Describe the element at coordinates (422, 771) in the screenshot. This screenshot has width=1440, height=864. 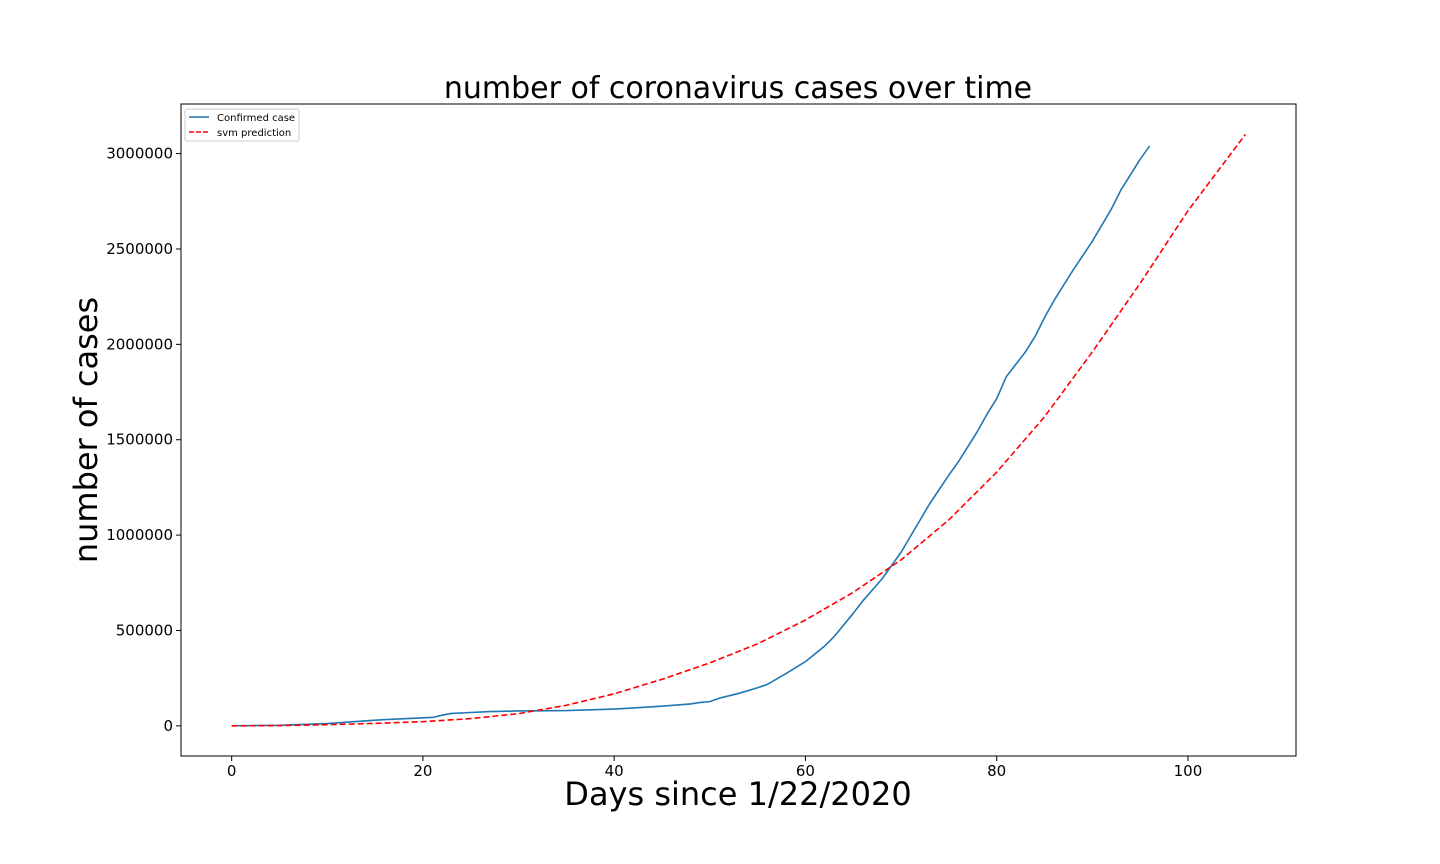
I see `x-tick-label: 20` at that location.